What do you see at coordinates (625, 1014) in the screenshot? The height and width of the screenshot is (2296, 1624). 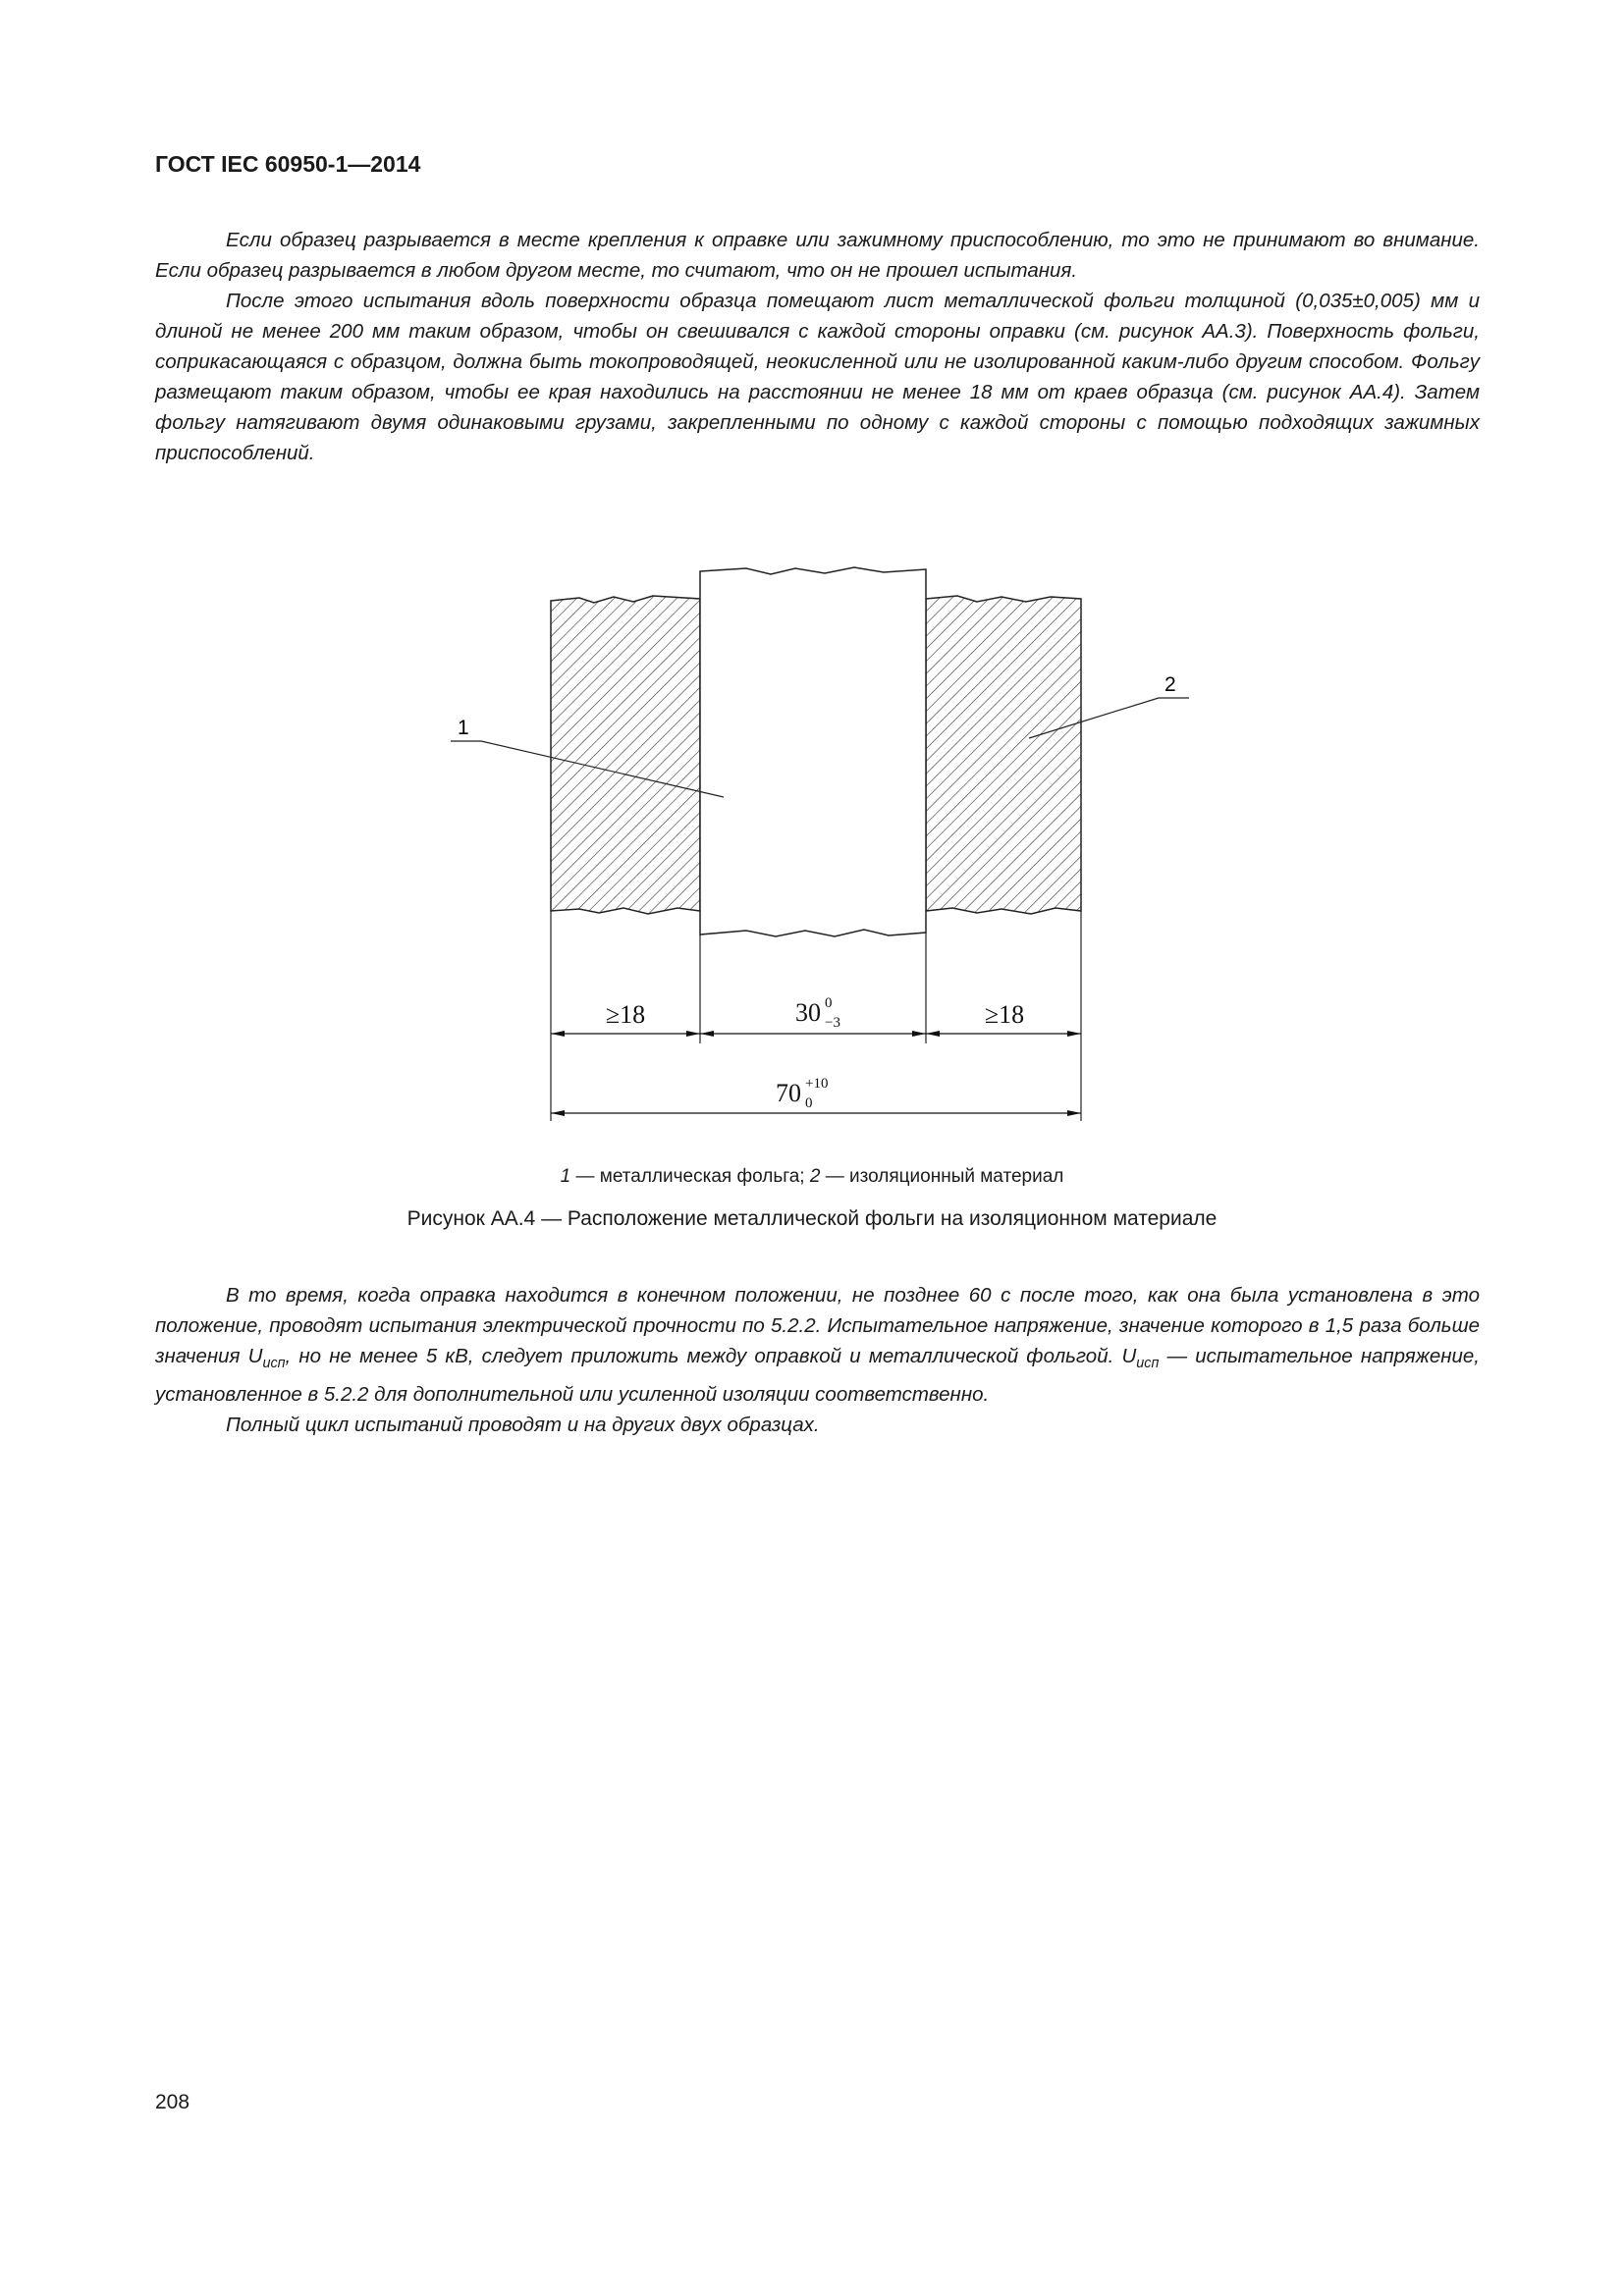 I see `dimension-left-label: ≥18` at bounding box center [625, 1014].